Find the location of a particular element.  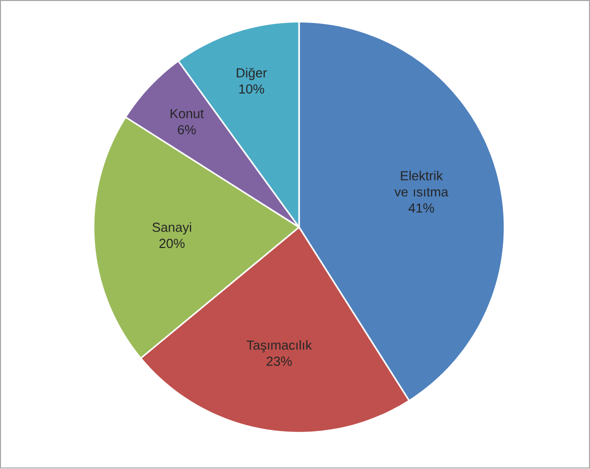

data-label: 23% is located at coordinates (279, 361).